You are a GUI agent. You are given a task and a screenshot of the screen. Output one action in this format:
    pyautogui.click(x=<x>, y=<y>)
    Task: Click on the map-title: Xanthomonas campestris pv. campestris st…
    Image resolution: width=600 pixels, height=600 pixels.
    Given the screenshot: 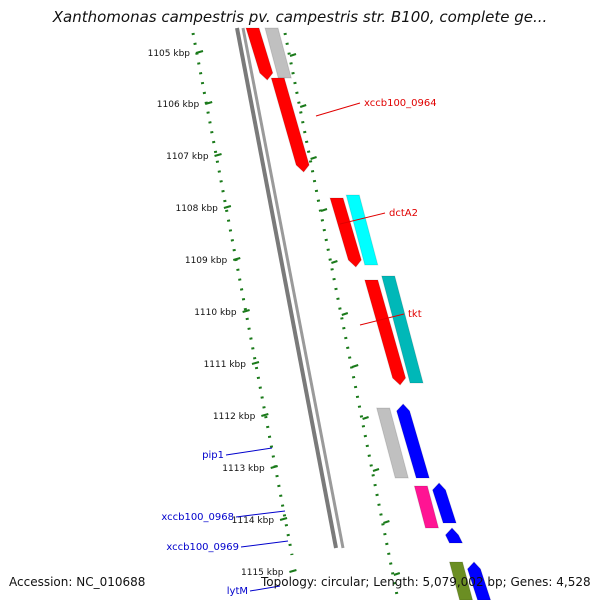 What is the action you would take?
    pyautogui.click(x=300, y=17)
    